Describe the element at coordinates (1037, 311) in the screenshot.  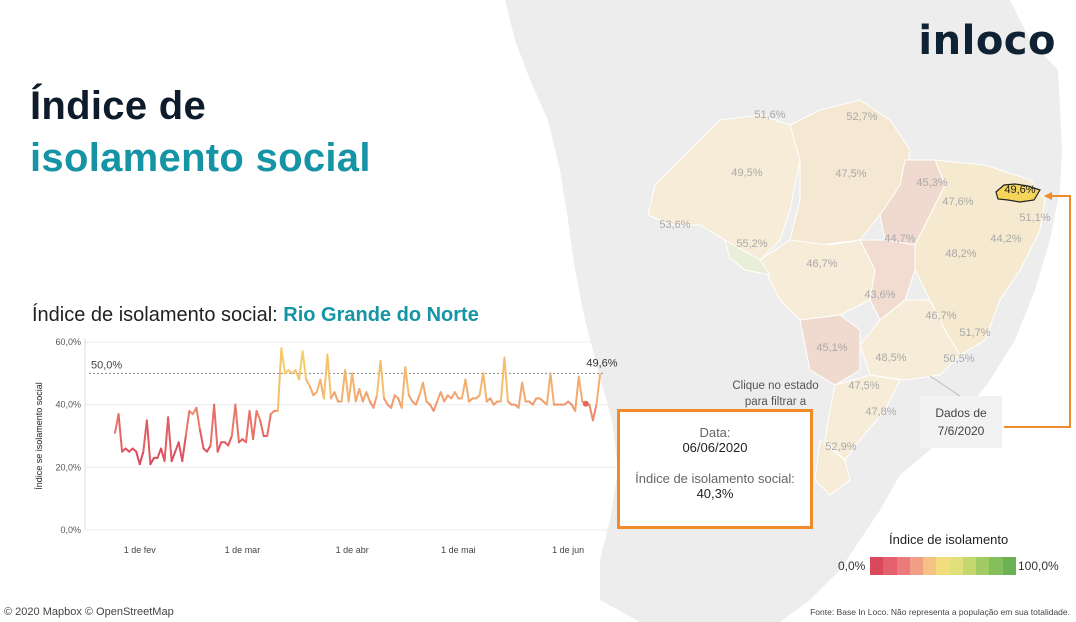
I see `highlight-arrow` at that location.